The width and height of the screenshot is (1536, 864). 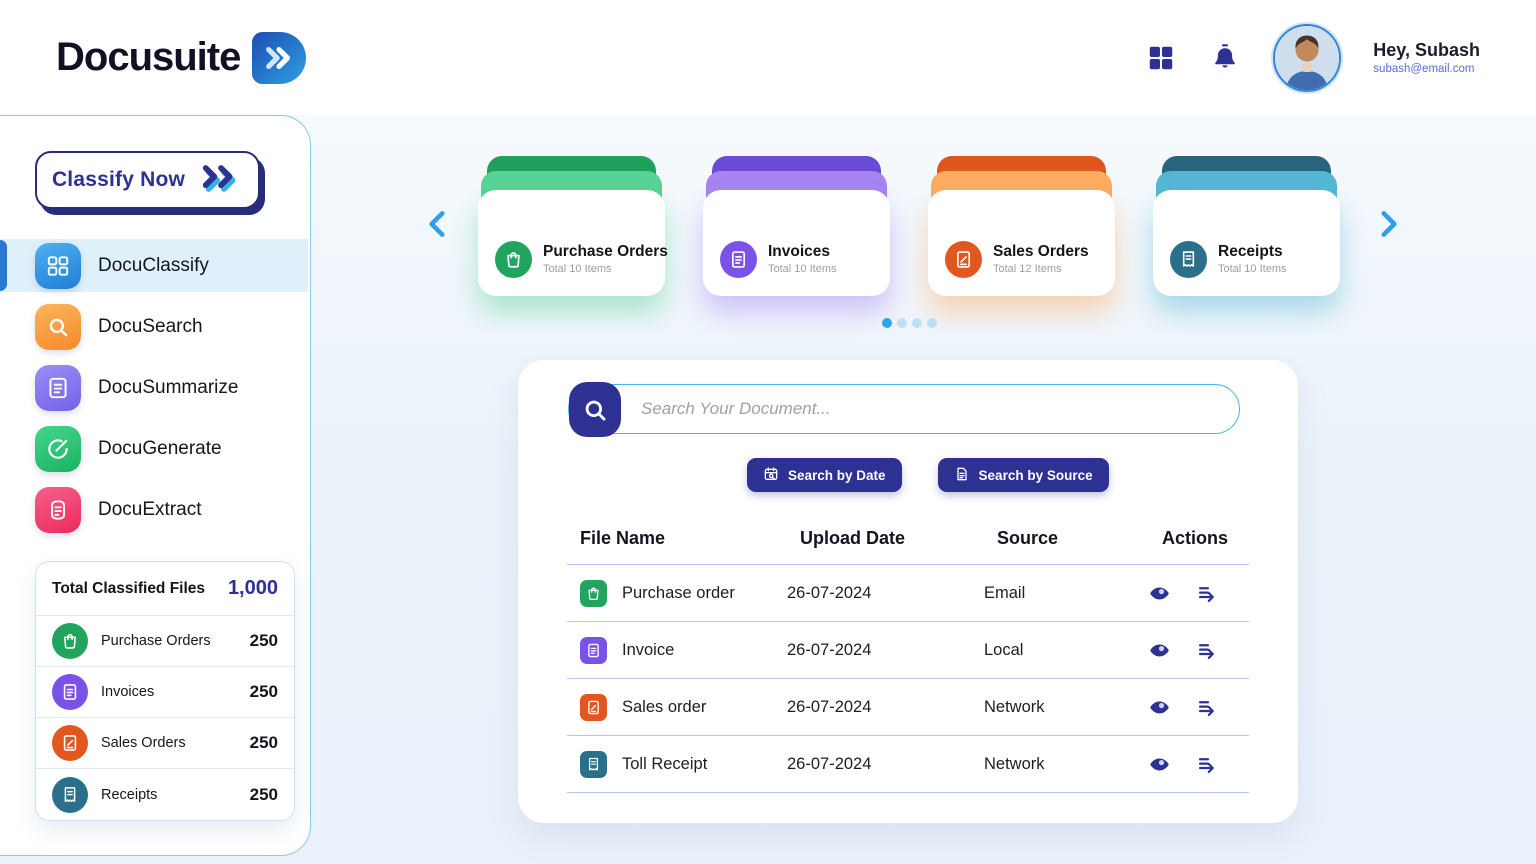 I want to click on stat-row: Purchase Orders 250, so click(x=165, y=641).